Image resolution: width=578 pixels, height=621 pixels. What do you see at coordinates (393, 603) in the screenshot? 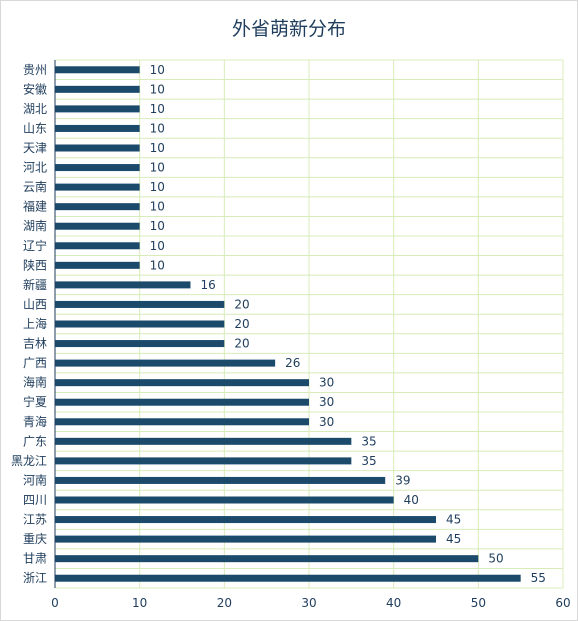
I see `x-tick-label: 40` at bounding box center [393, 603].